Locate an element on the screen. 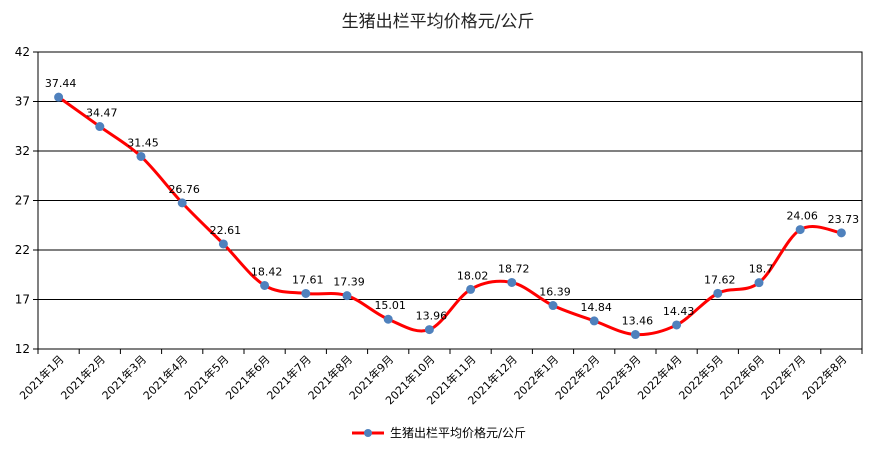 Image resolution: width=876 pixels, height=454 pixels. data-label: 23.73 is located at coordinates (844, 219).